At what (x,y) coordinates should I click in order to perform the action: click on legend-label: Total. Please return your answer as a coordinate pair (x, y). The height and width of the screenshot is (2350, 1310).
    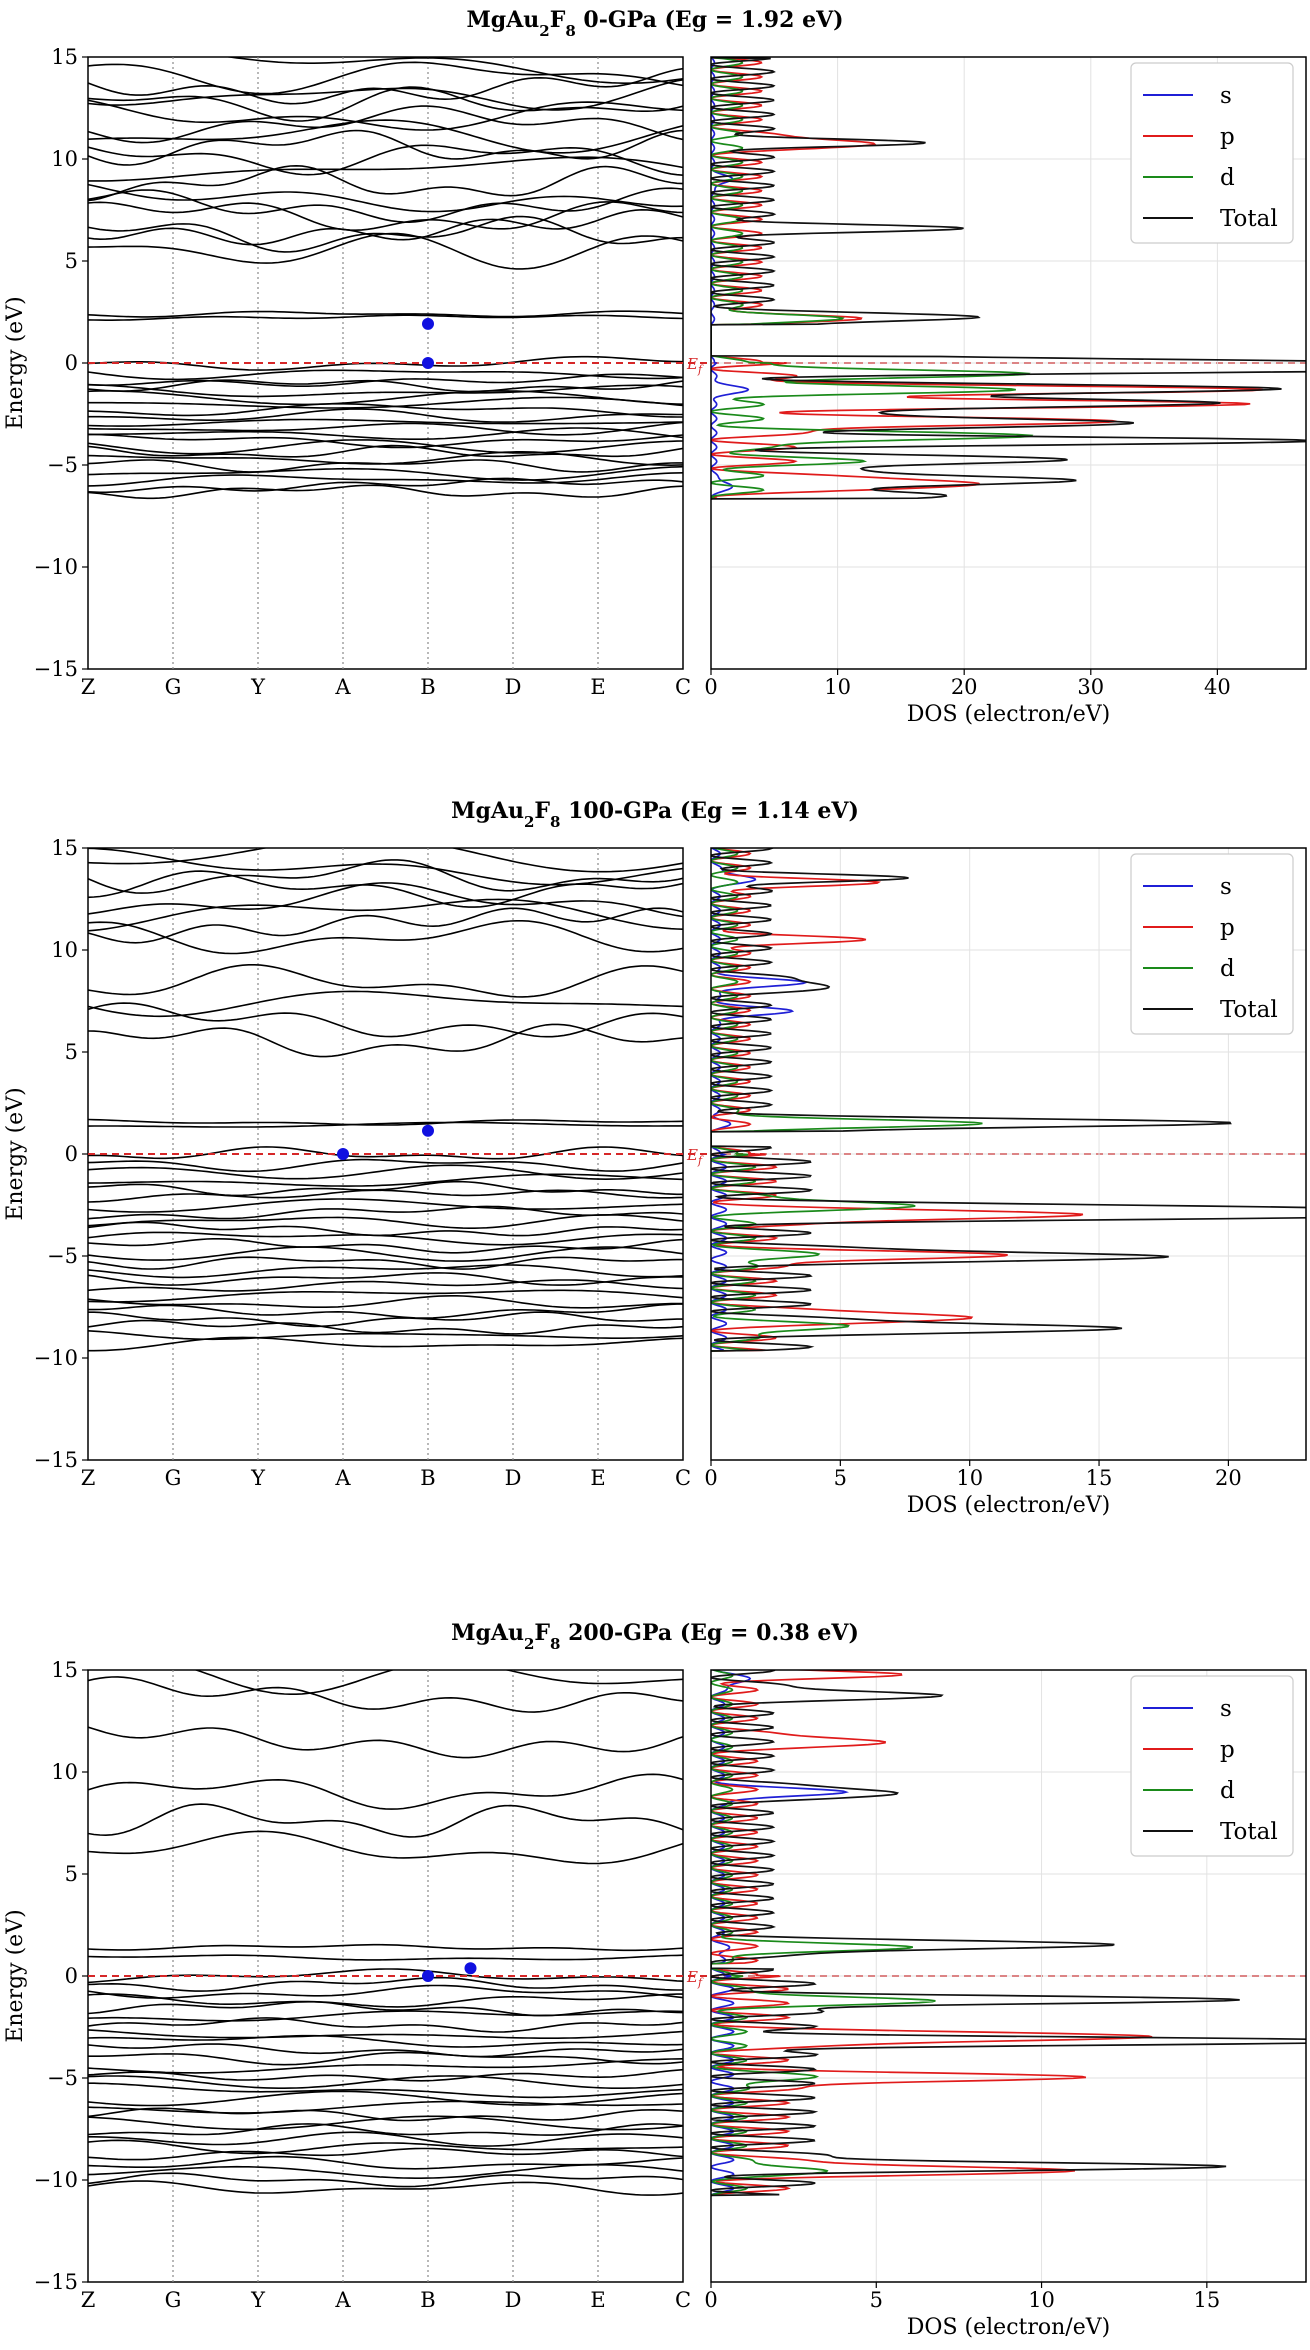
    Looking at the image, I should click on (1249, 1832).